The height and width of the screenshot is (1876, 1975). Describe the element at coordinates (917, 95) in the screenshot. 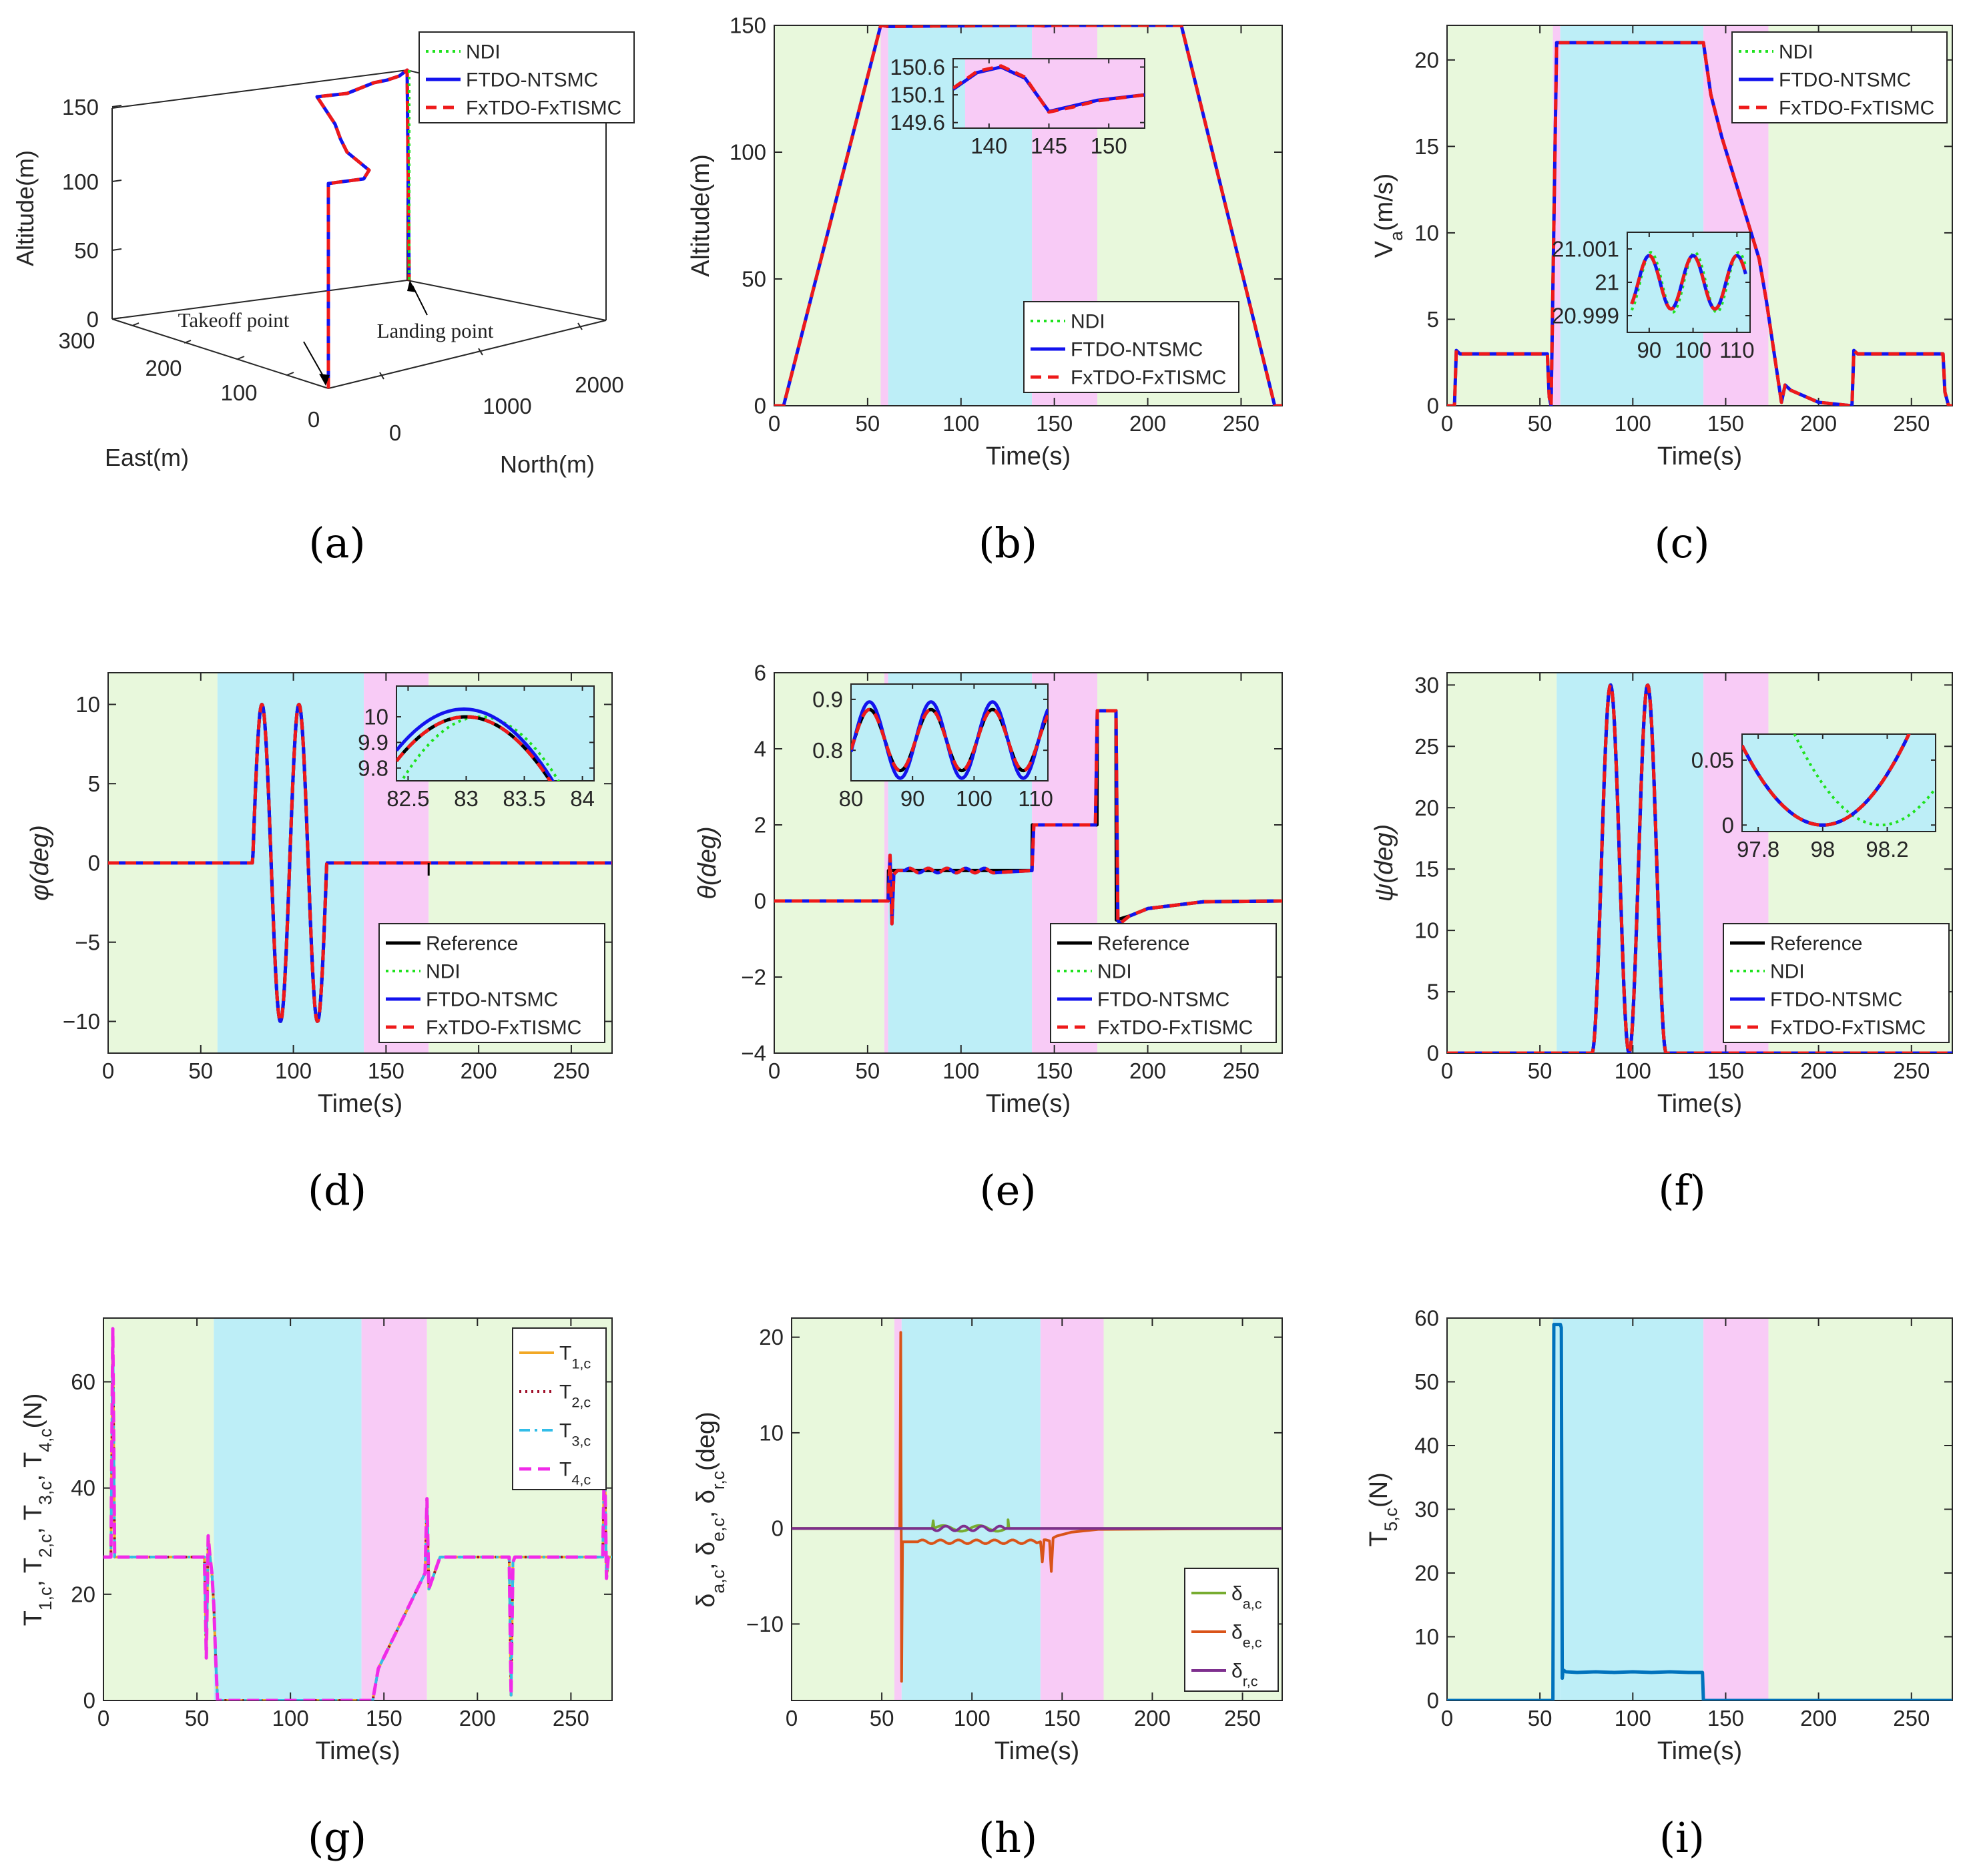

I see `y-tick-label: 150.1` at that location.